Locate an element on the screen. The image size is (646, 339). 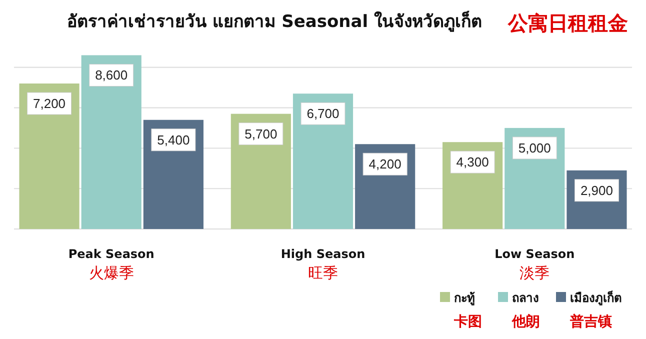
legend-label: กะทู้ 卡图 is located at coordinates (467, 310).